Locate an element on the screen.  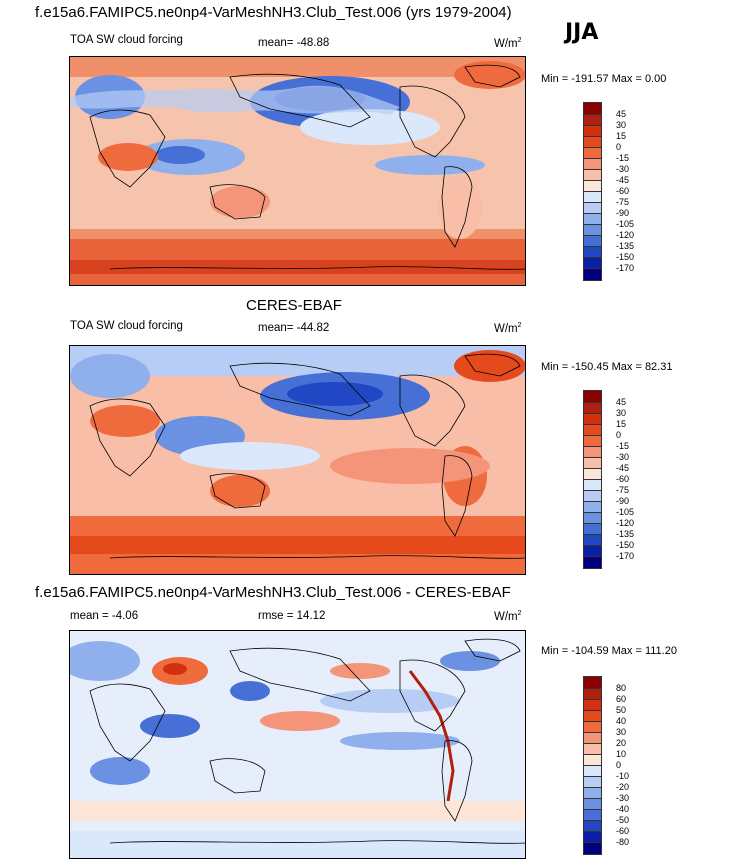
panel2-minmax-label: Min = -150.45 Max = 82.31 is located at coordinates (607, 367).